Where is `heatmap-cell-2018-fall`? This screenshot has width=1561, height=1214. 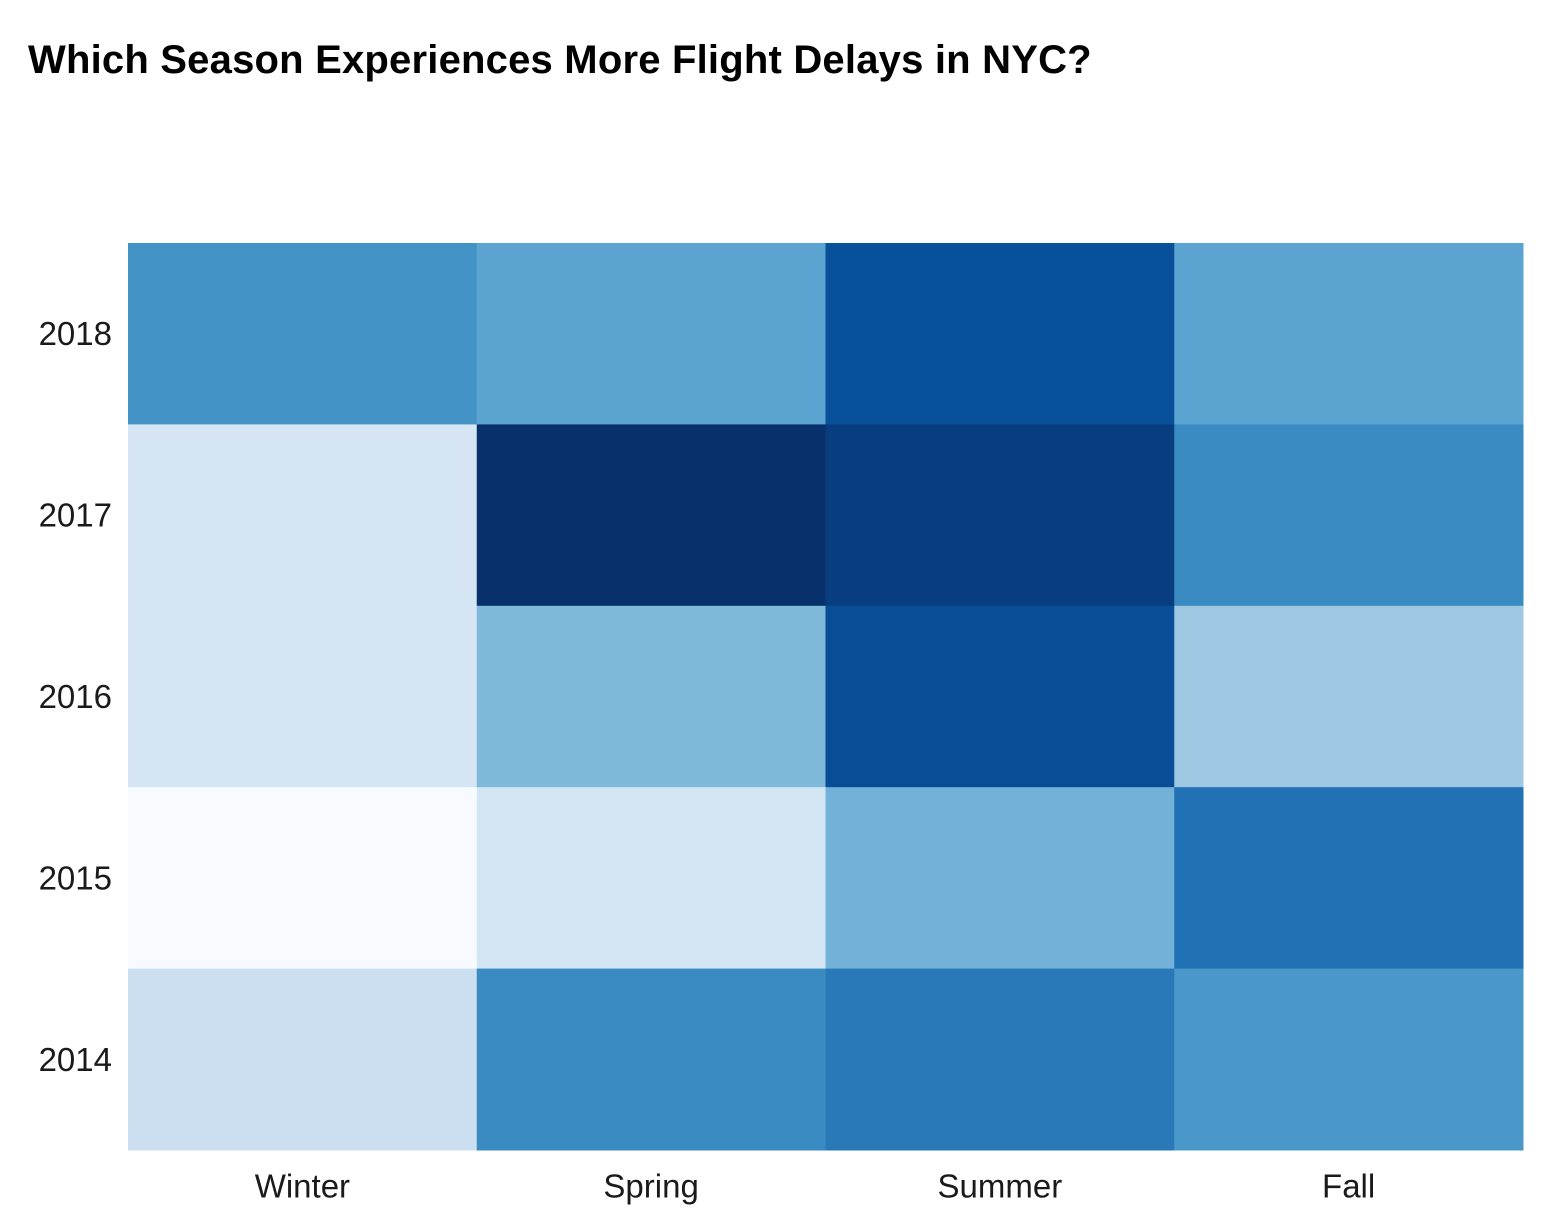
heatmap-cell-2018-fall is located at coordinates (1349, 334).